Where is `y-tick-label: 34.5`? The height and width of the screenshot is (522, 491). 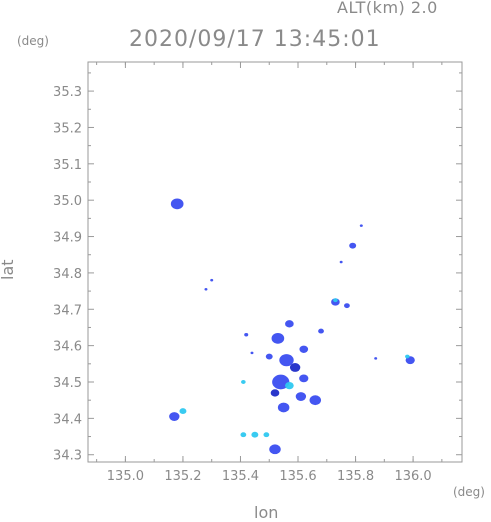 y-tick-label: 34.5 is located at coordinates (67, 383).